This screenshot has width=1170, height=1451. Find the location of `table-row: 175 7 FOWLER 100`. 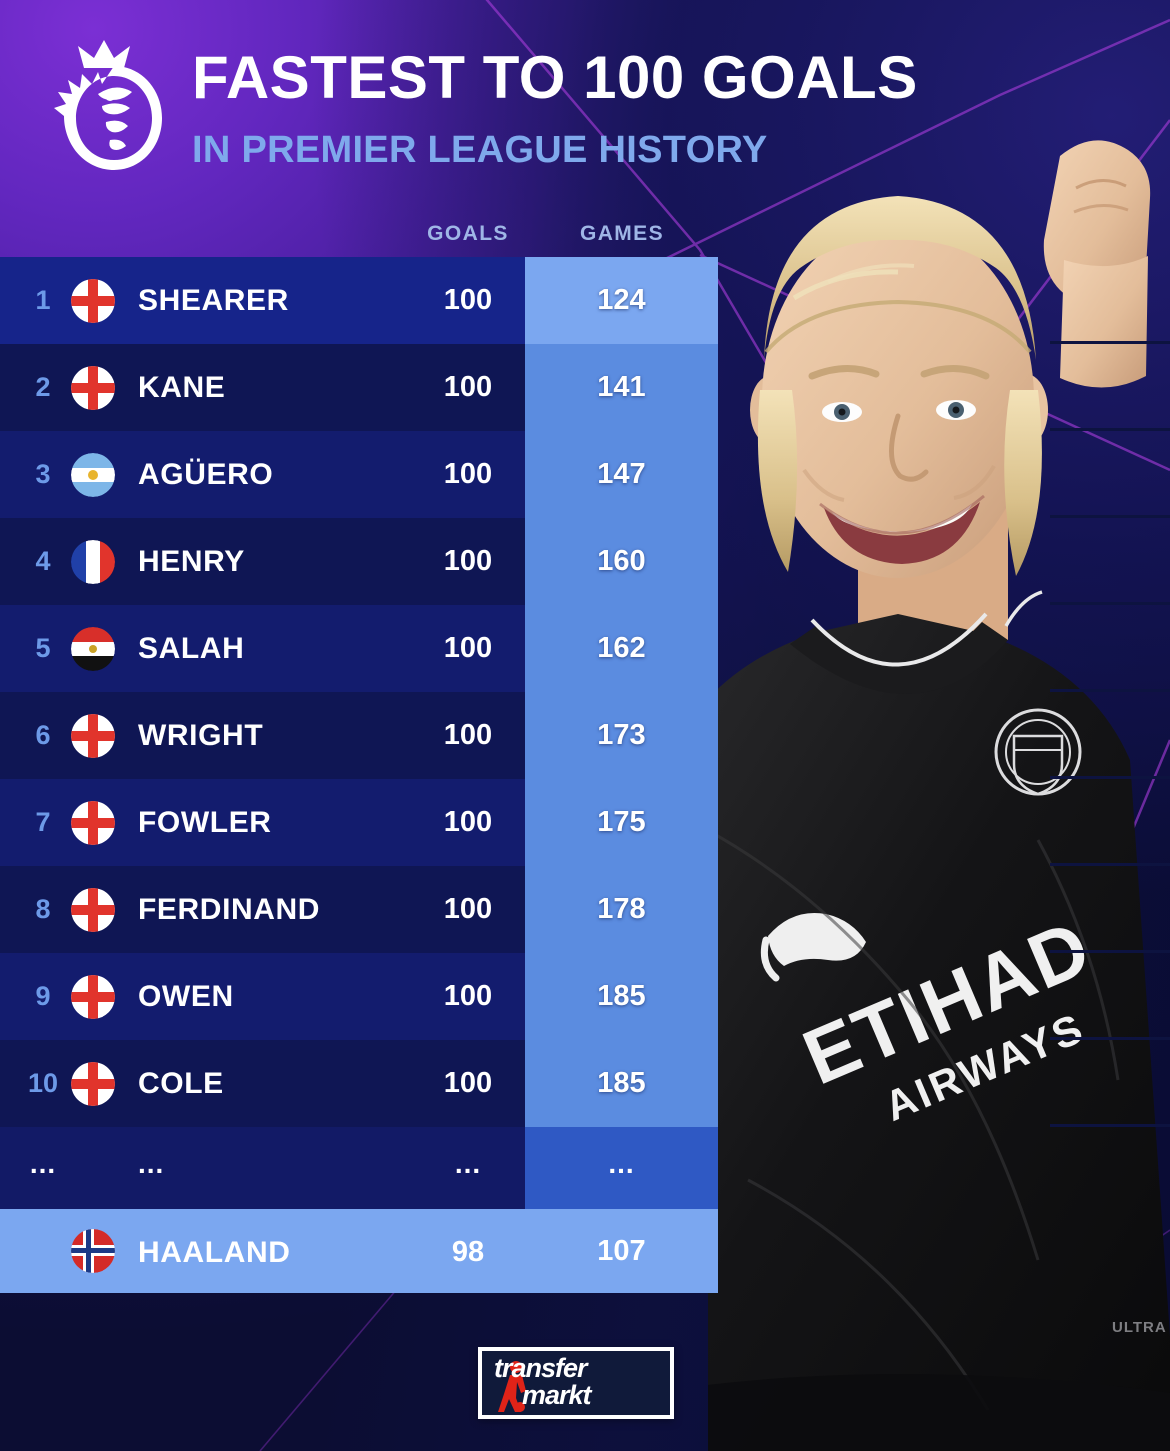

table-row: 175 7 FOWLER 100 is located at coordinates (585, 822).